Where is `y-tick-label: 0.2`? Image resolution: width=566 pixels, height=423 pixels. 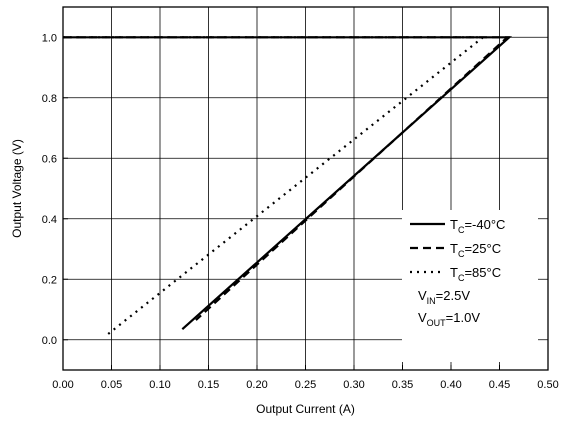 y-tick-label: 0.2 is located at coordinates (49, 280).